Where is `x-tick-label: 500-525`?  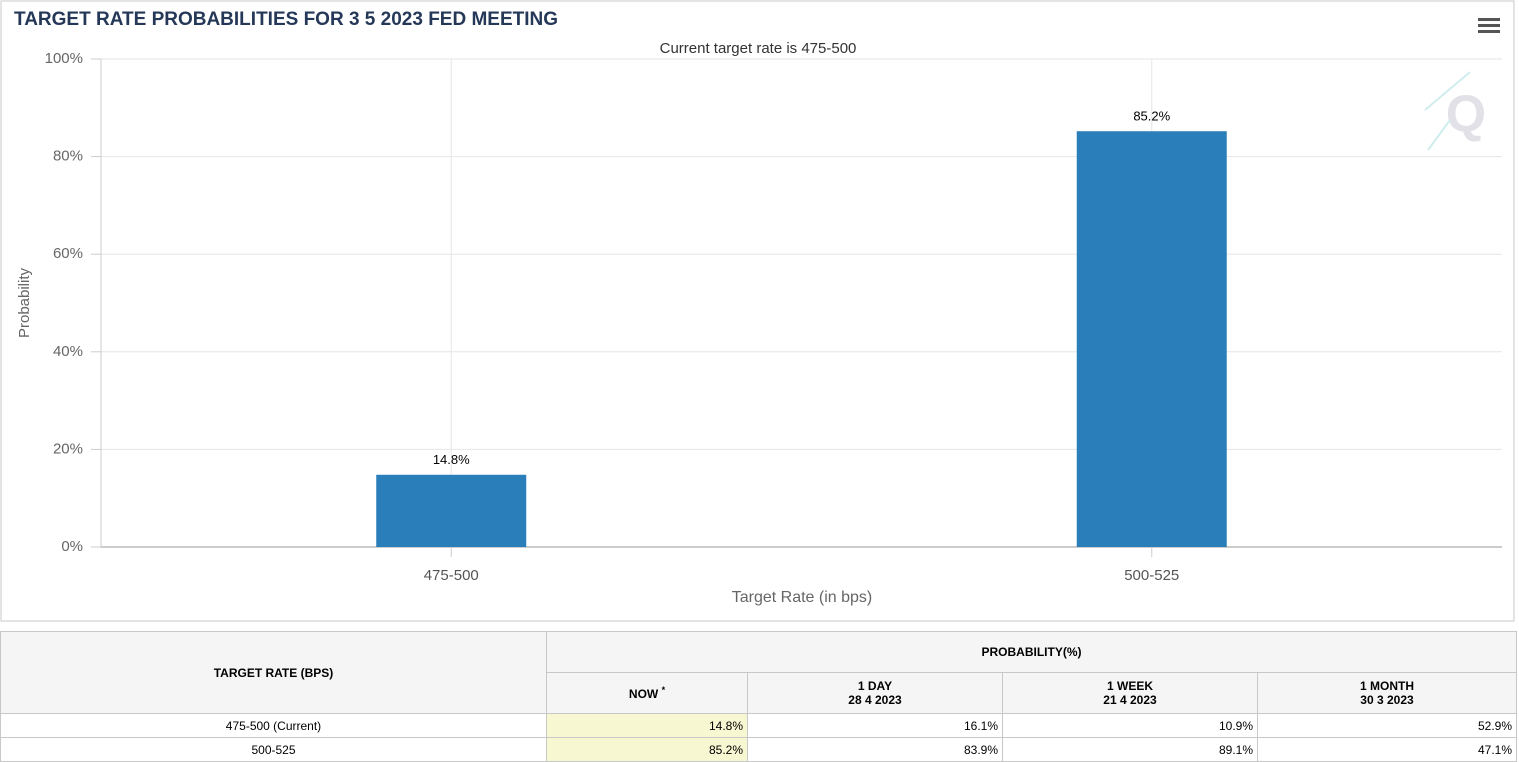 x-tick-label: 500-525 is located at coordinates (1151, 575).